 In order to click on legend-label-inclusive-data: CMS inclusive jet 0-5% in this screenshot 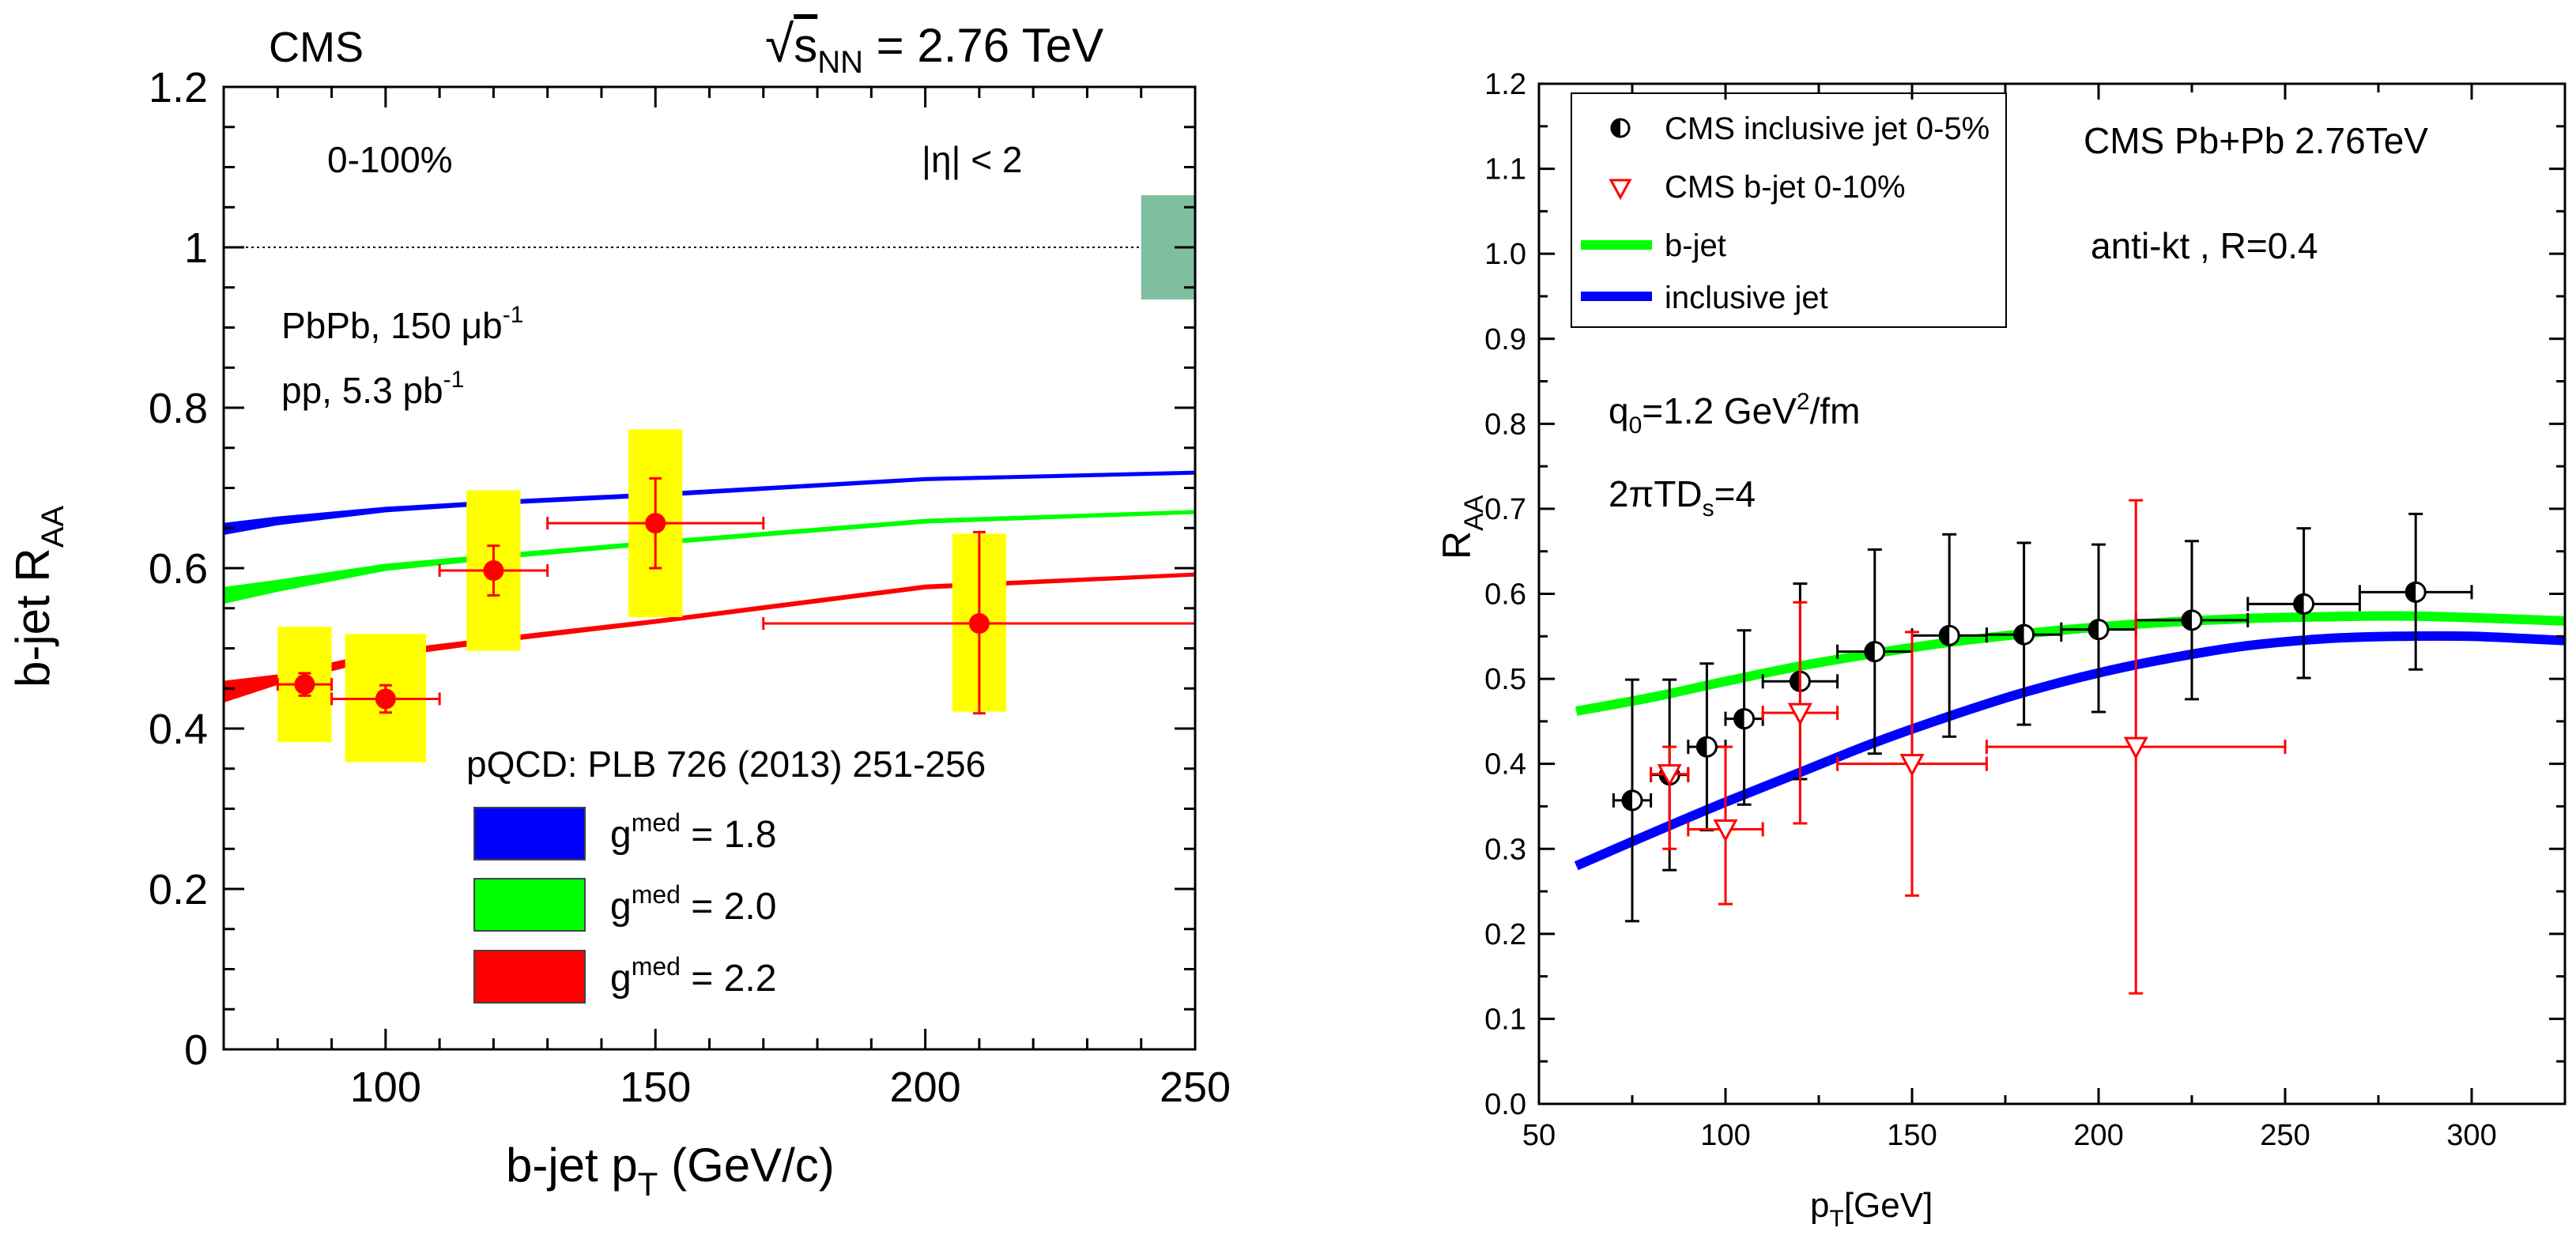, I will do `click(1827, 128)`.